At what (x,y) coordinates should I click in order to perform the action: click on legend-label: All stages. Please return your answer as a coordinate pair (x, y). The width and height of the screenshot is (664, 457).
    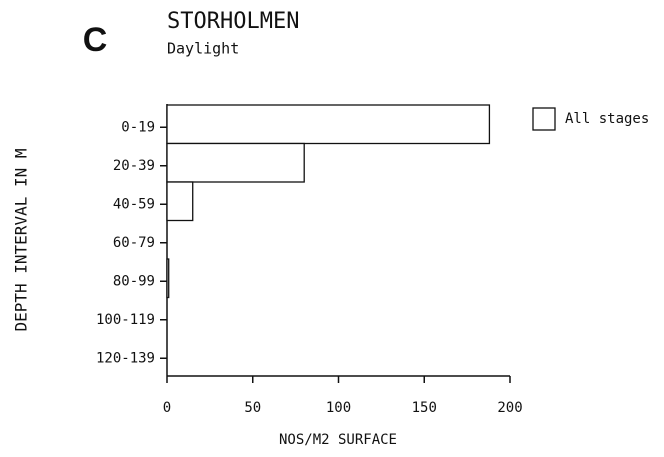
    Looking at the image, I should click on (607, 119).